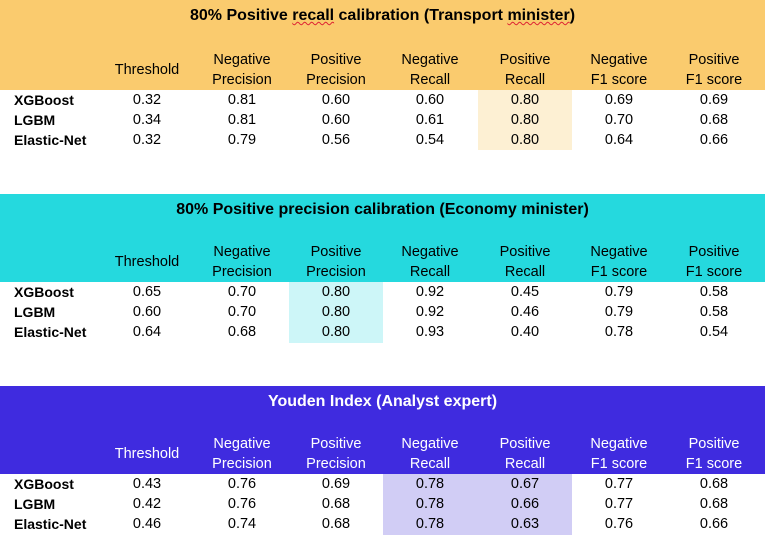 The image size is (773, 537). What do you see at coordinates (382, 401) in the screenshot?
I see `youden-table-title: Youden Index (Analyst expert)` at bounding box center [382, 401].